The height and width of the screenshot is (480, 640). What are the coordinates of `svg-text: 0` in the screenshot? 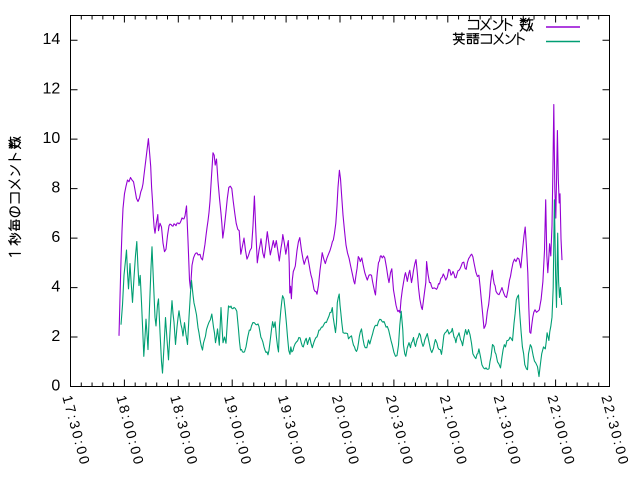 It's located at (55, 385).